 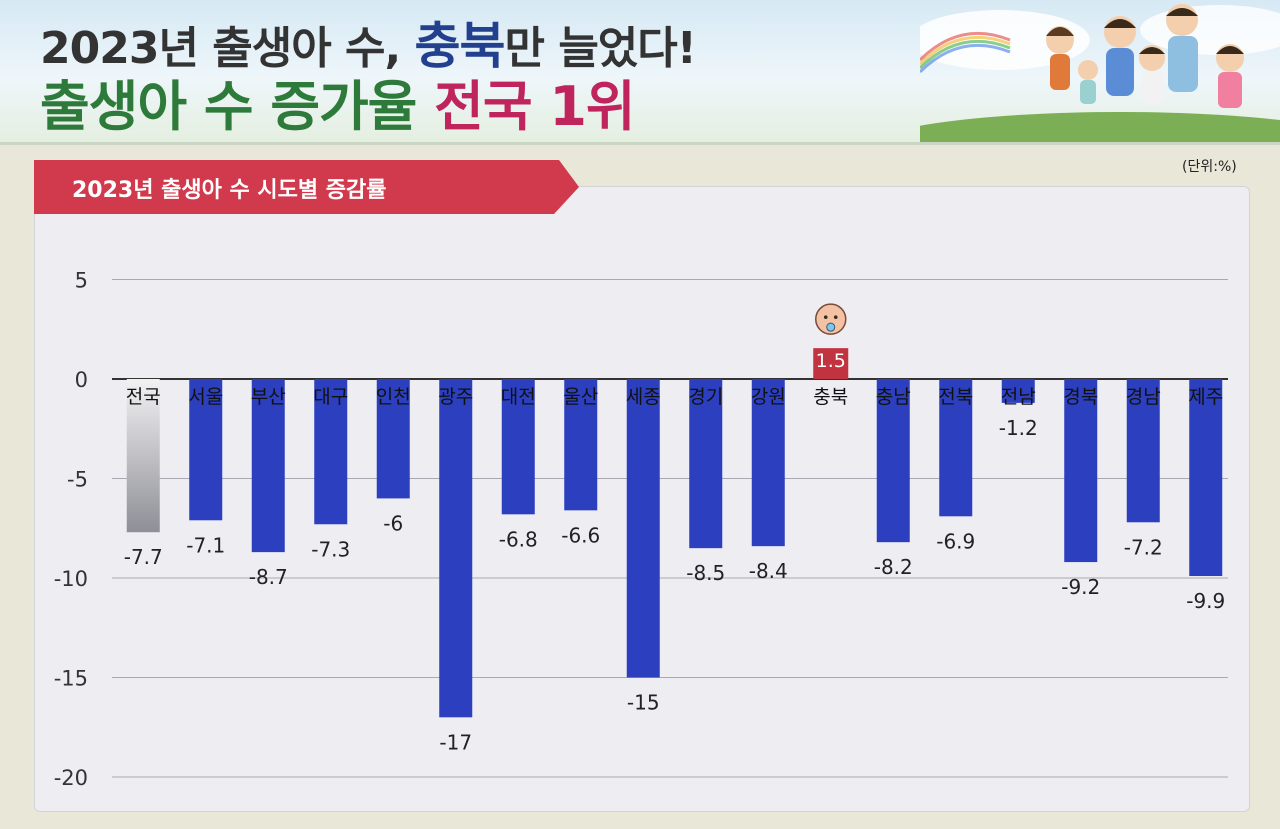 What do you see at coordinates (1143, 397) in the screenshot?
I see `category-label: 경남` at bounding box center [1143, 397].